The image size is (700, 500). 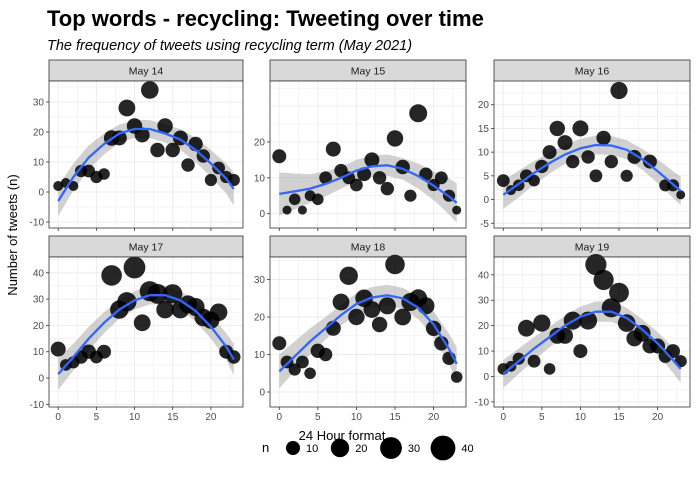 What do you see at coordinates (414, 449) in the screenshot?
I see `legend-label: 30` at bounding box center [414, 449].